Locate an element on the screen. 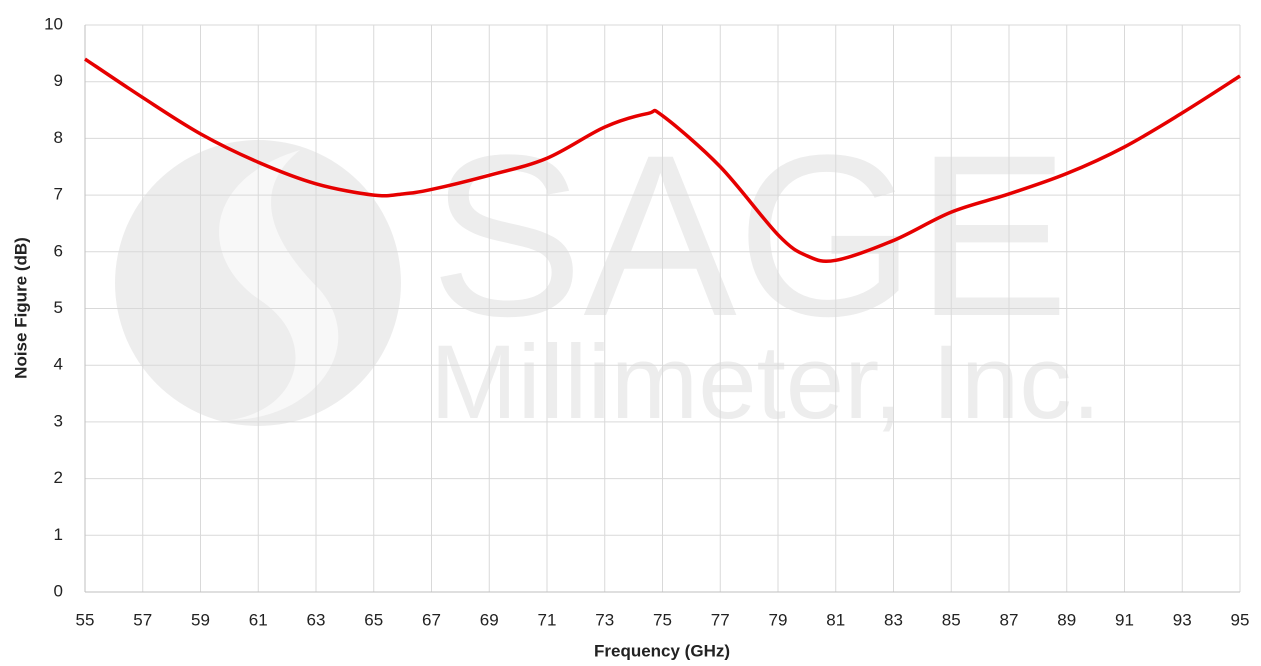 The width and height of the screenshot is (1261, 666). y-tick-label: 9 is located at coordinates (58, 80).